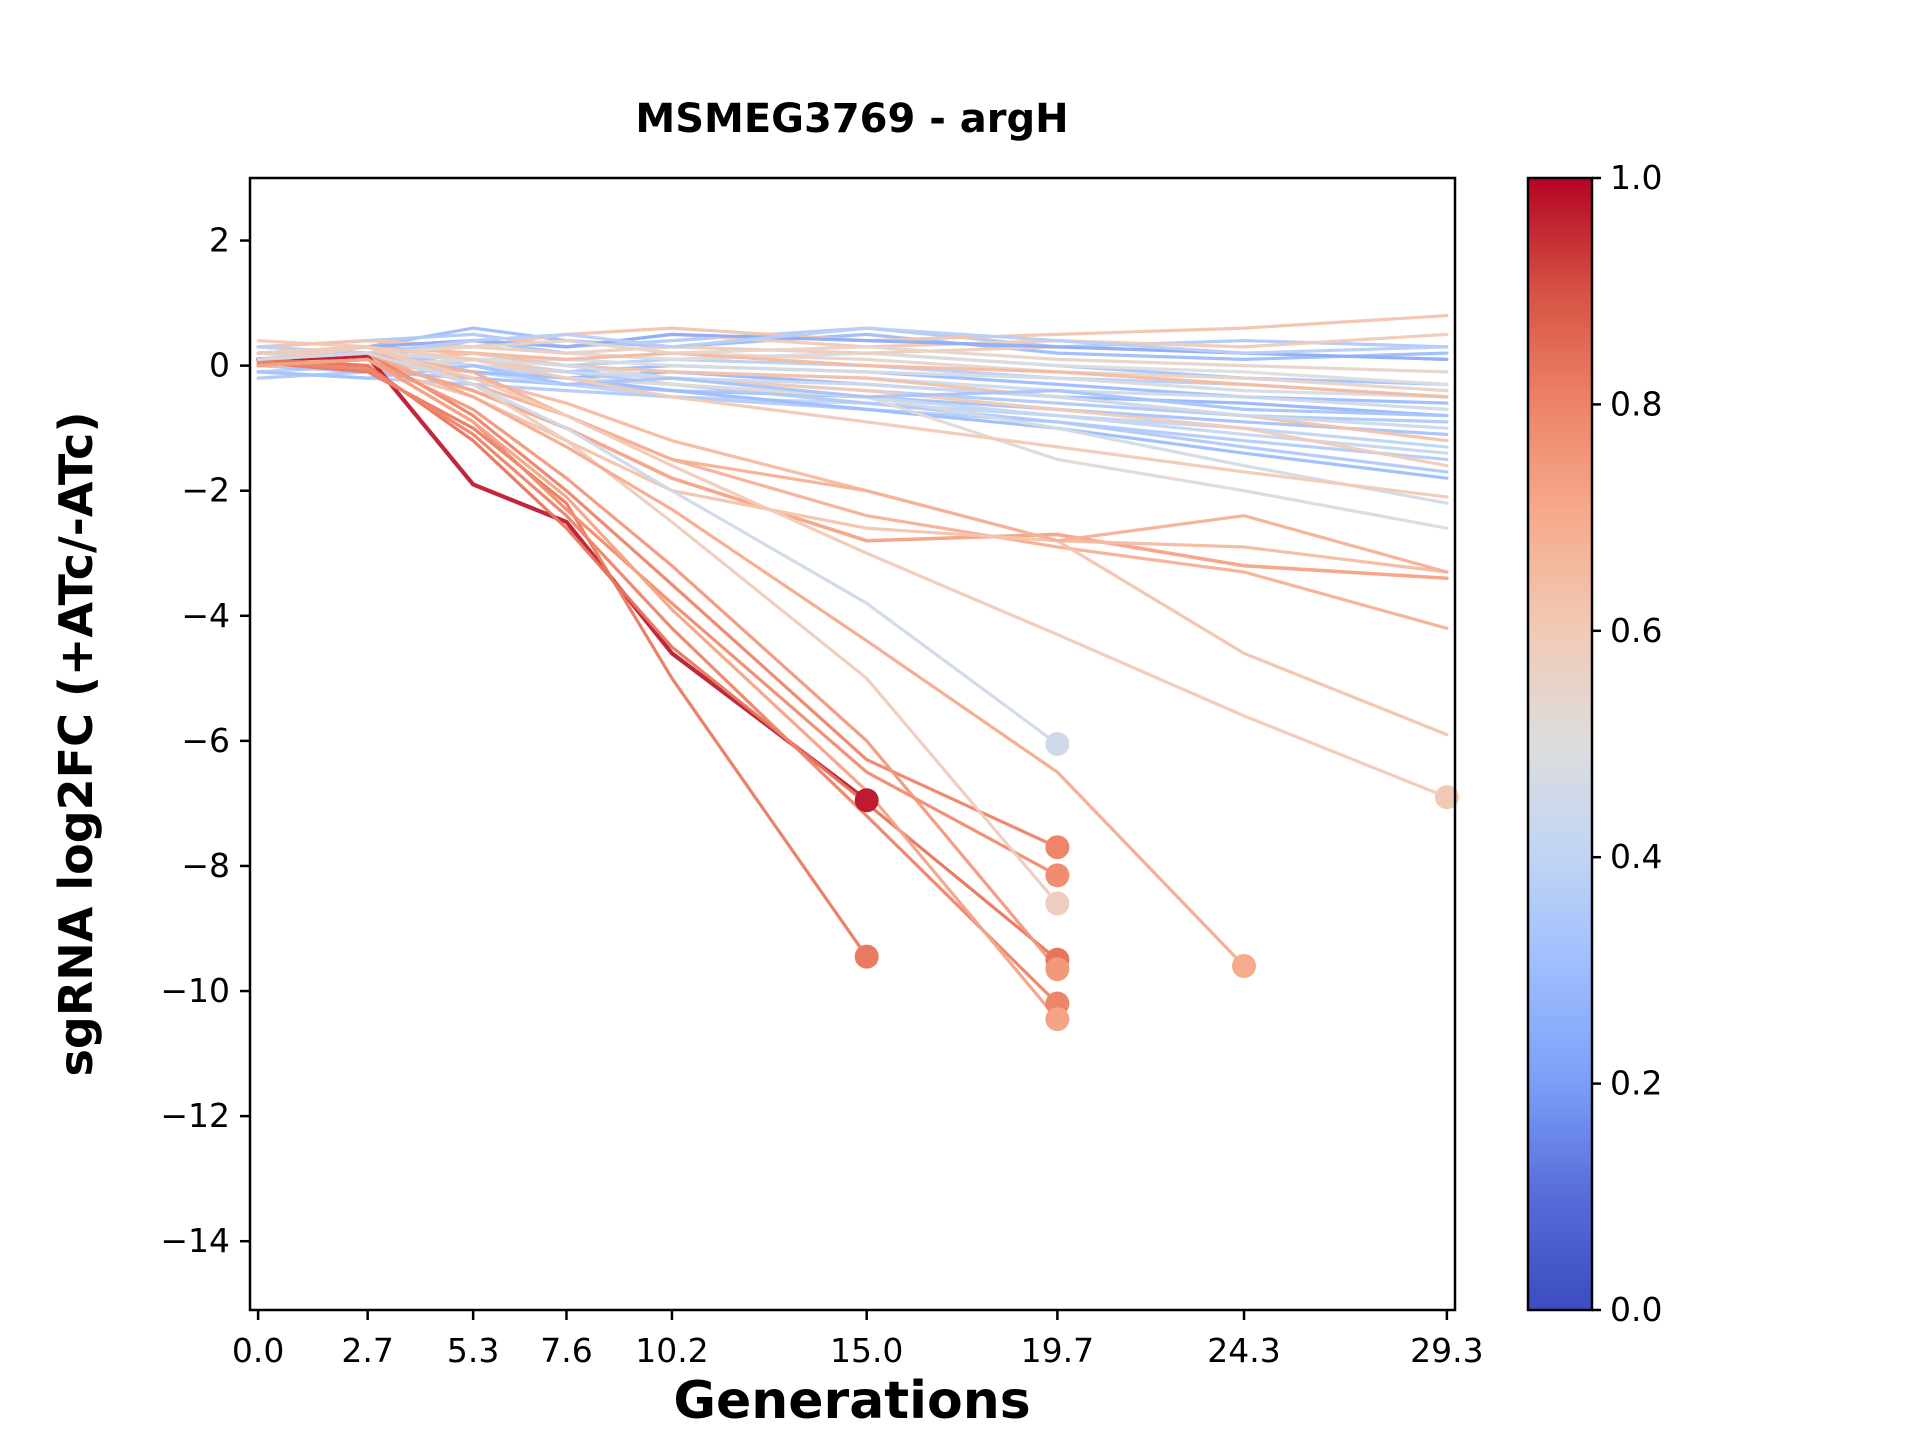 This screenshot has height=1440, width=1920. I want to click on y-tick-label: −8, so click(205, 865).